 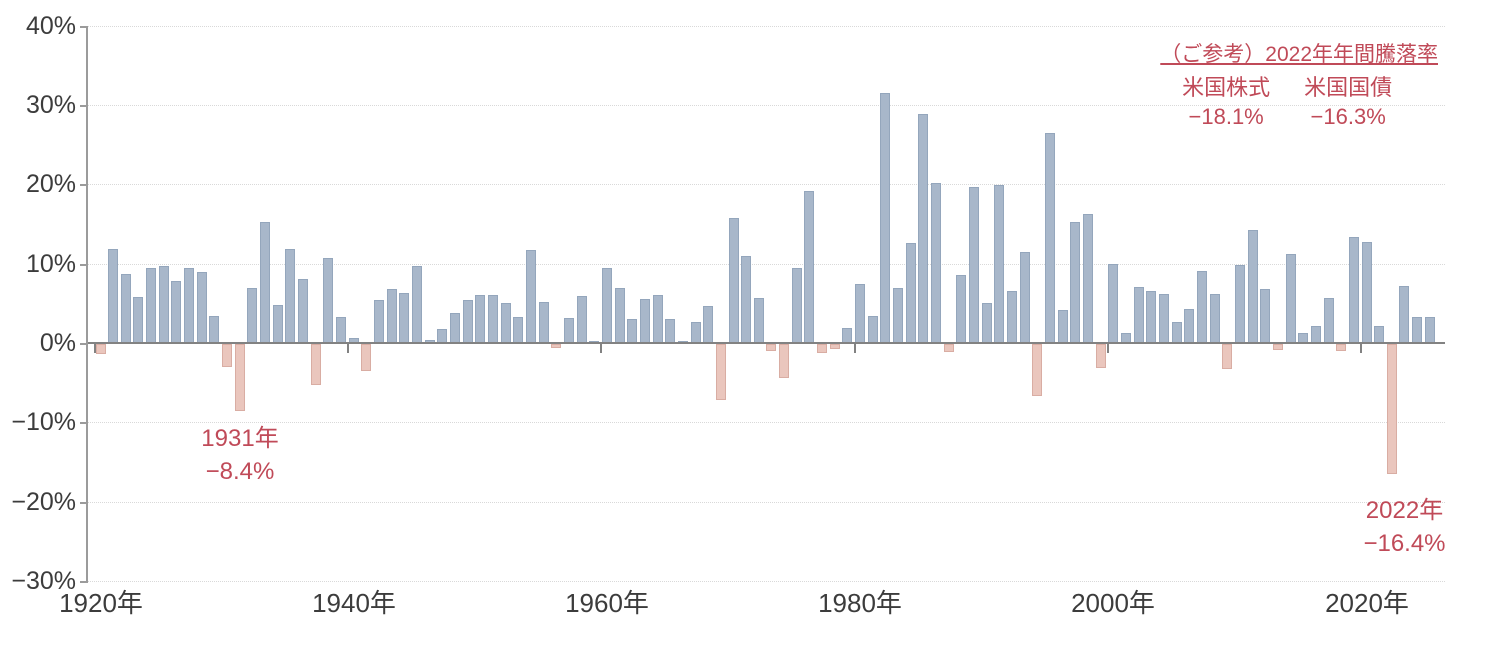 I want to click on bar-1978, so click(x=835, y=346).